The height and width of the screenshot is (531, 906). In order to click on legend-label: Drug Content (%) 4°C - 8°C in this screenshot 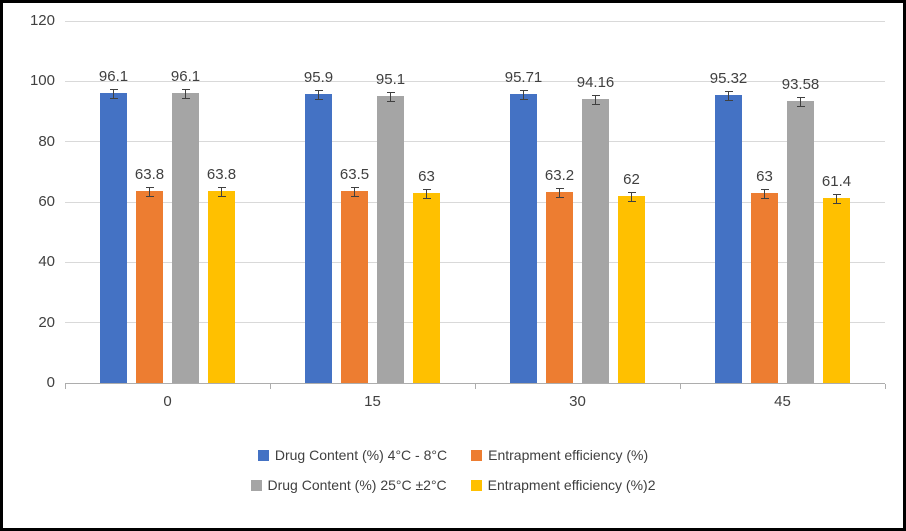, I will do `click(361, 455)`.